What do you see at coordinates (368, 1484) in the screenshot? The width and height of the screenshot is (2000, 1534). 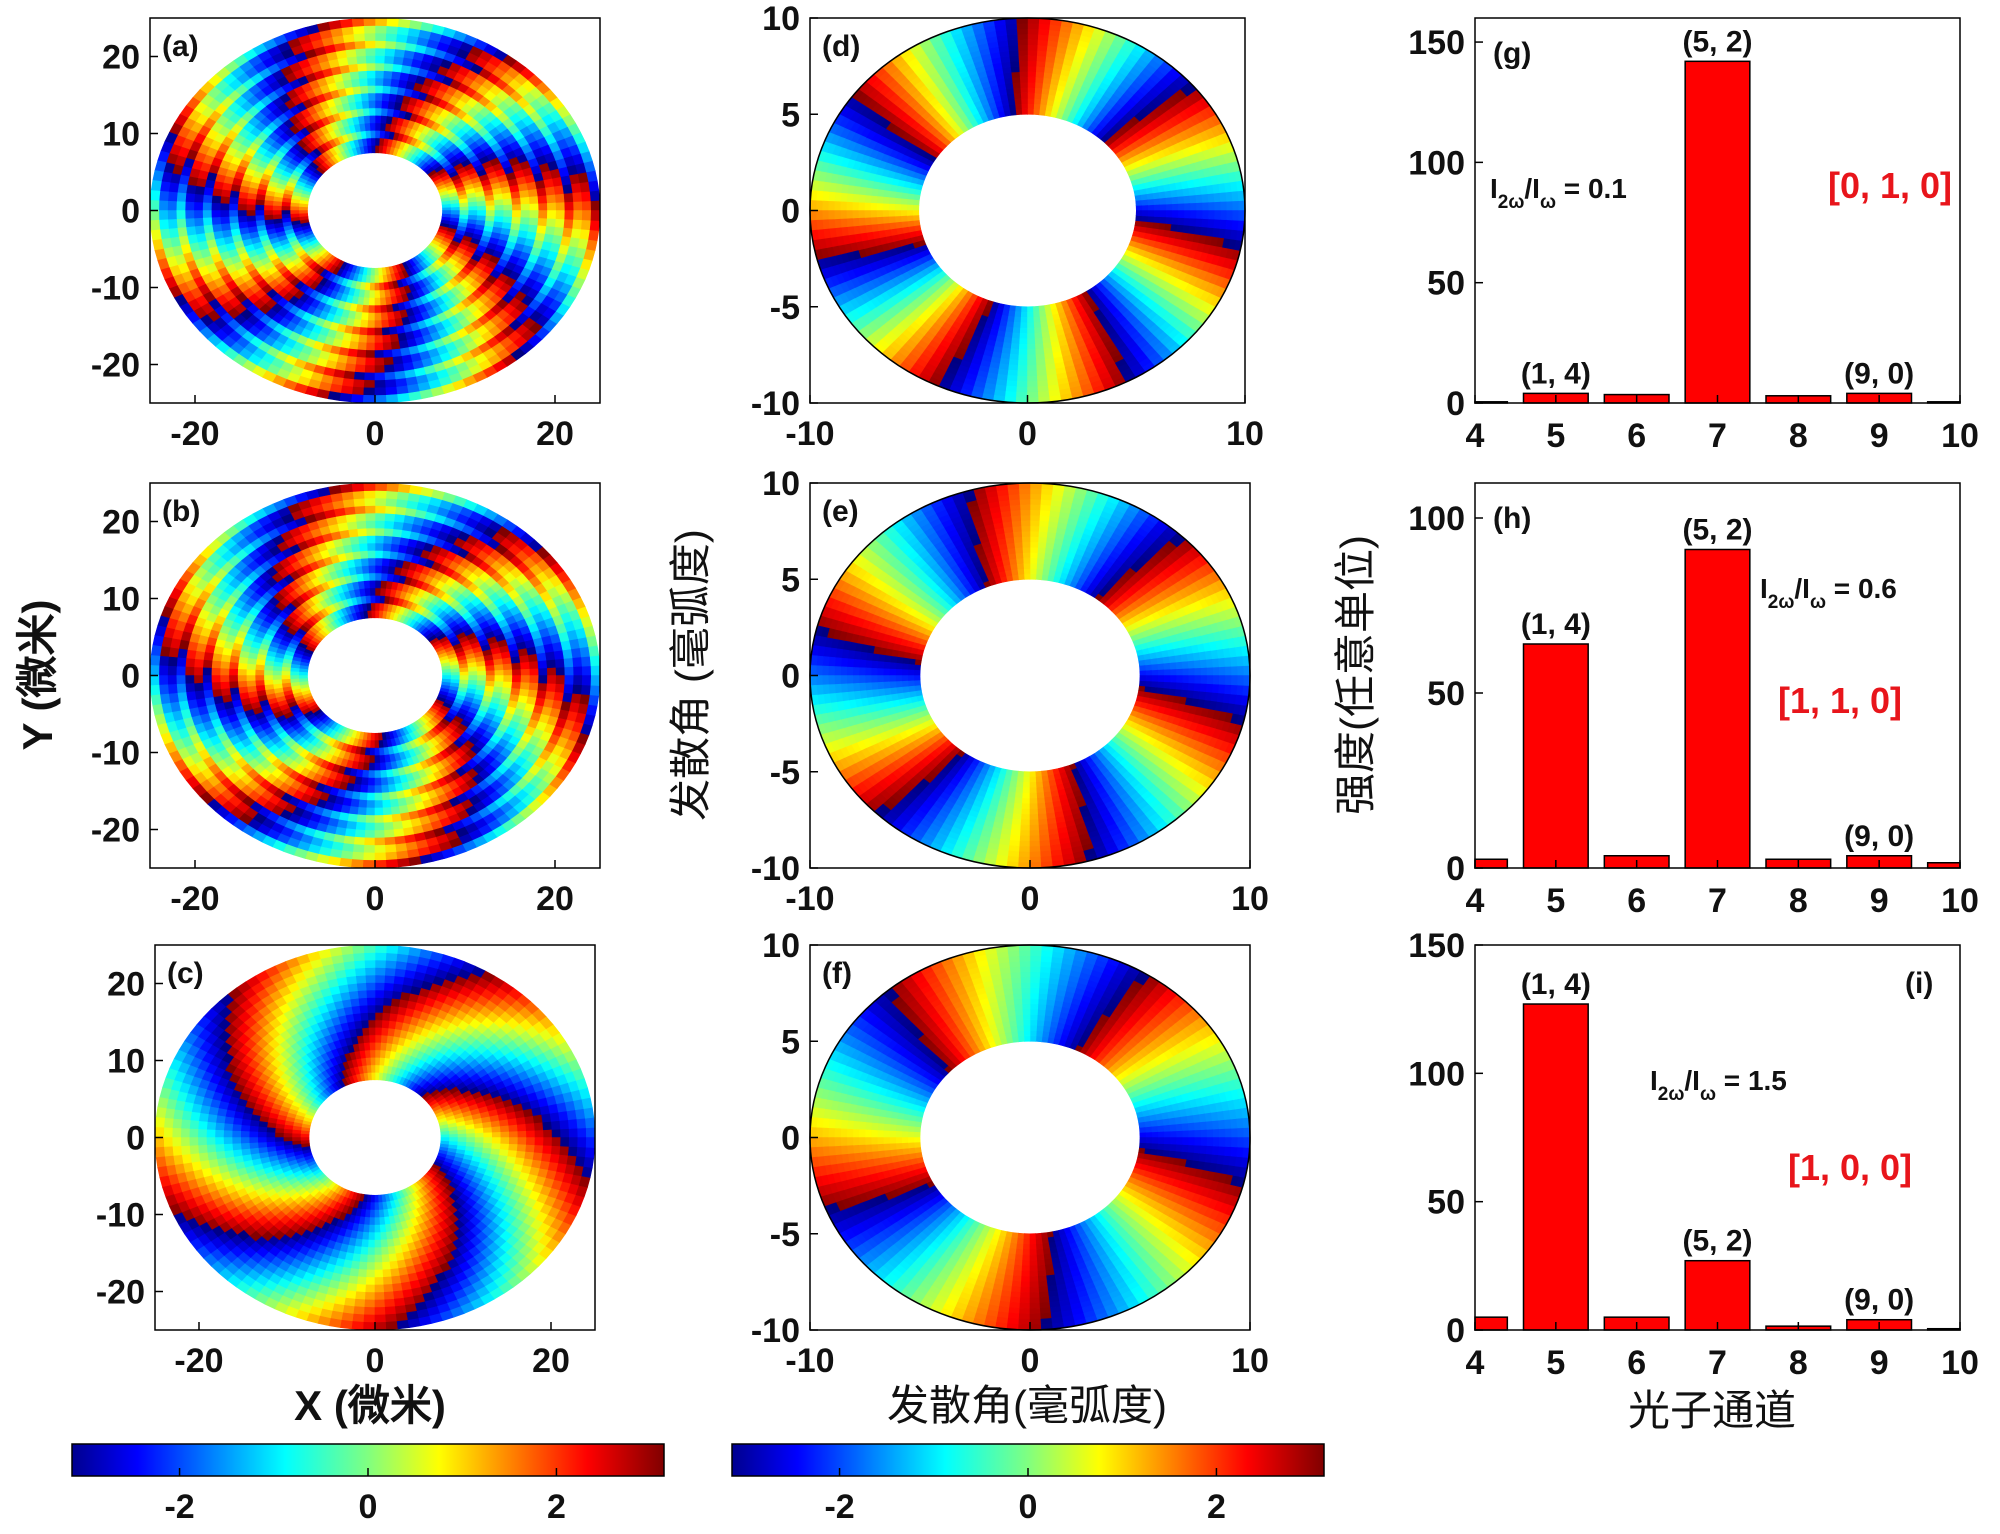 I see `colorbar-left: -2 0 2` at bounding box center [368, 1484].